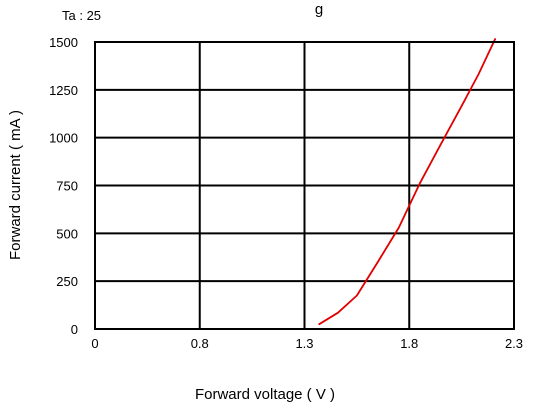  Describe the element at coordinates (63, 90) in the screenshot. I see `y-tick-label: 1250` at that location.